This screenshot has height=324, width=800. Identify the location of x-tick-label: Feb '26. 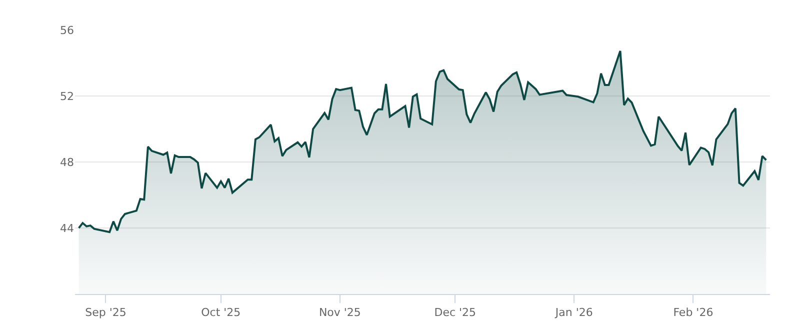
(693, 313).